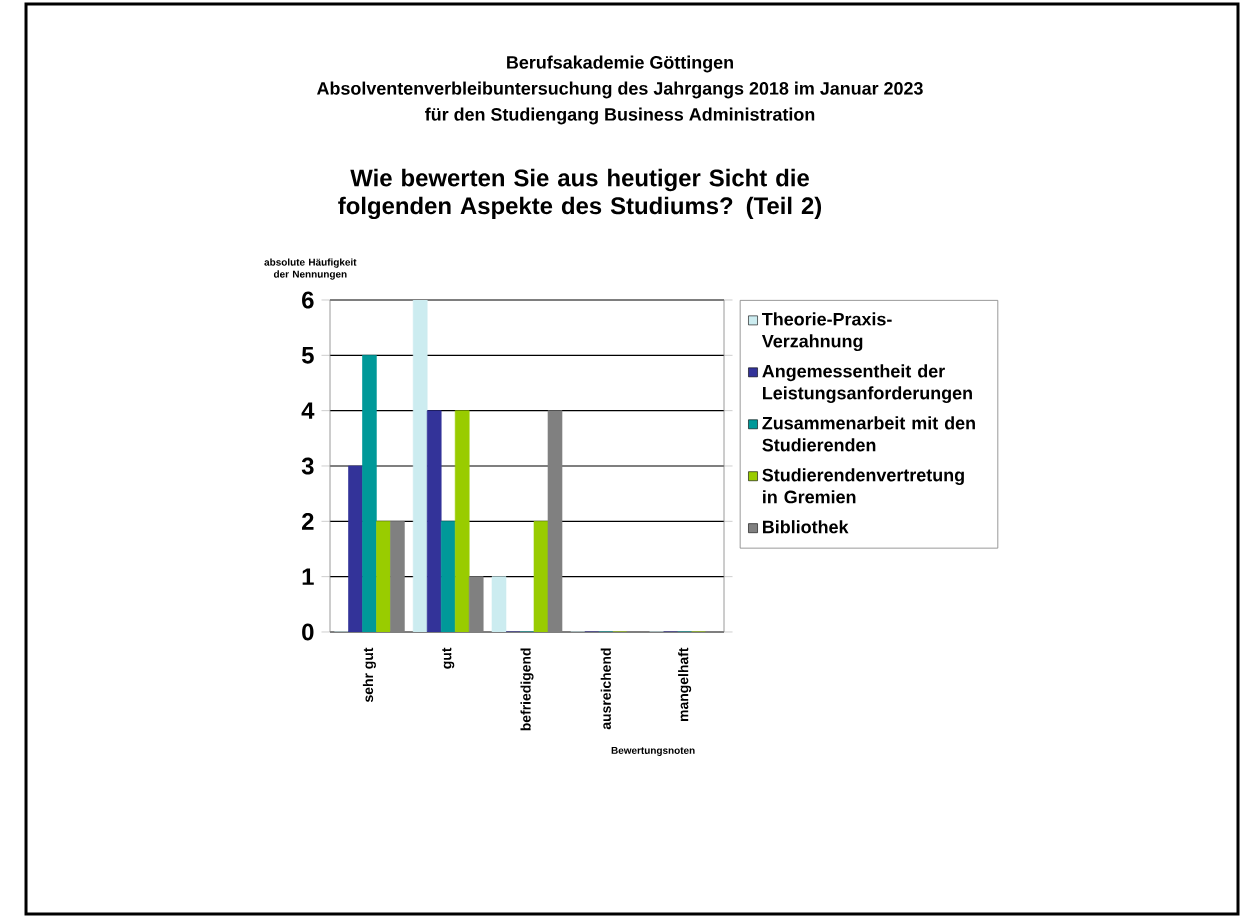 The width and height of the screenshot is (1242, 918). What do you see at coordinates (308, 632) in the screenshot?
I see `y-tick-label: 0` at bounding box center [308, 632].